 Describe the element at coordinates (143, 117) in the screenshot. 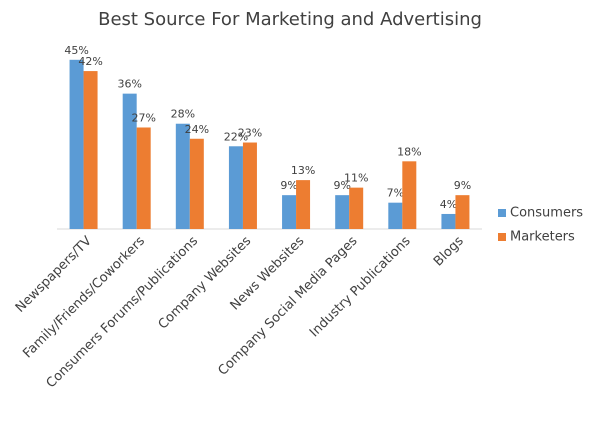

I see `value-label: 27%` at that location.